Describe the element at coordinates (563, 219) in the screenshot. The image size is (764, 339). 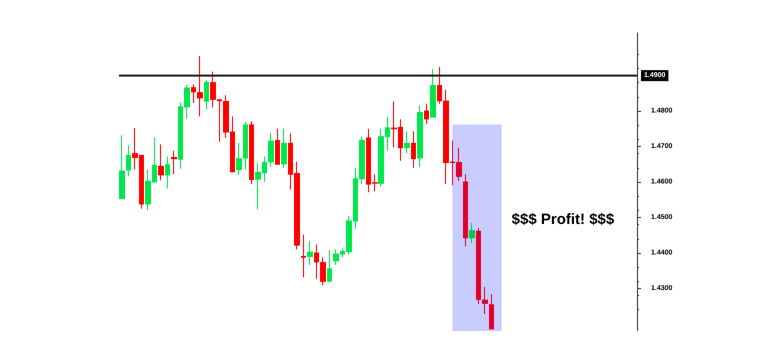
I see `annotation: $$$ Profit! $$$` at that location.